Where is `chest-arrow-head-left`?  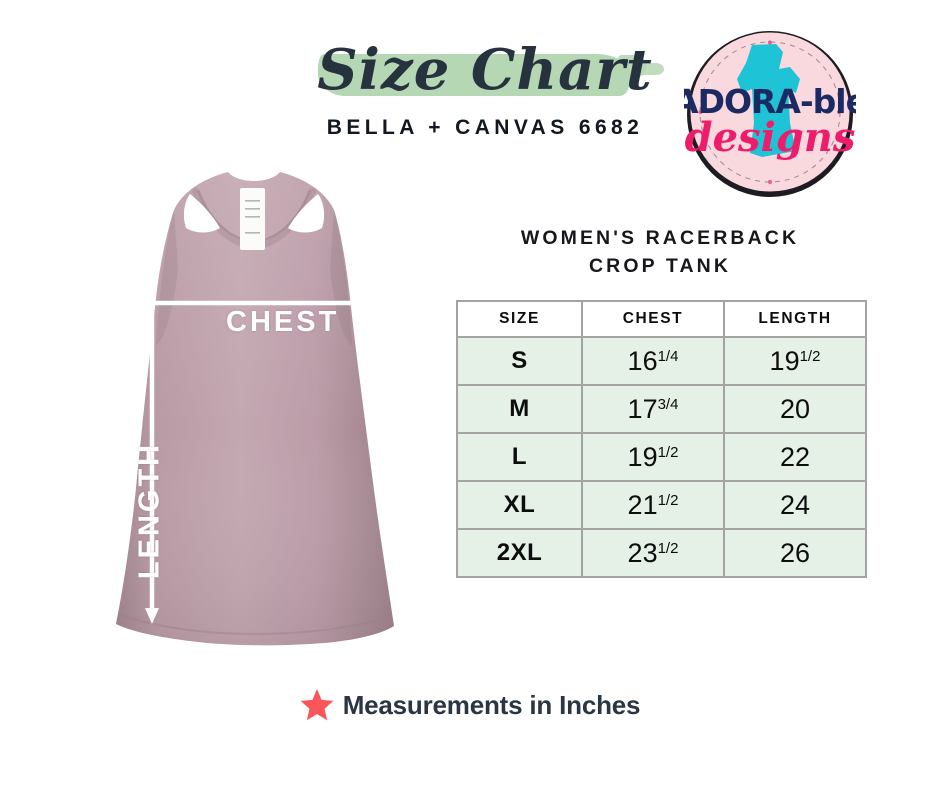 chest-arrow-head-left is located at coordinates (130, 303).